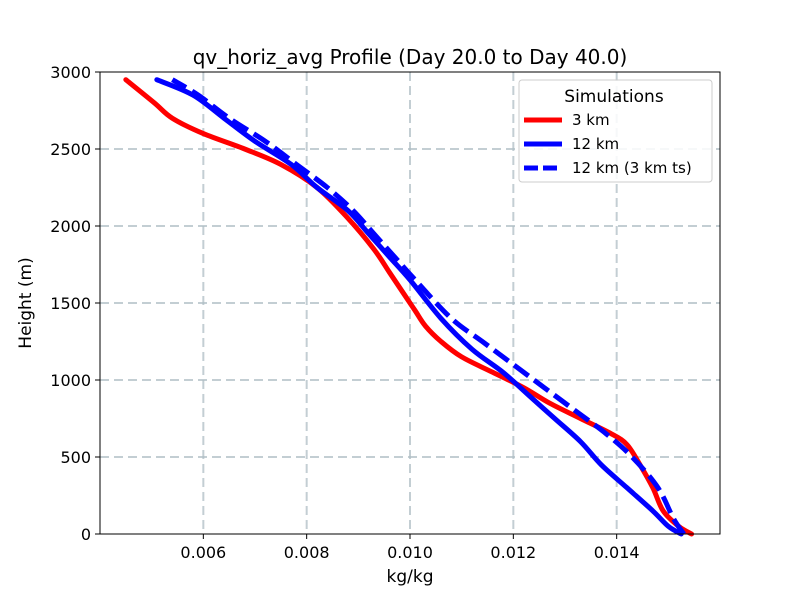 This screenshot has height=604, width=800. Describe the element at coordinates (70, 380) in the screenshot. I see `y-tick-label: 1000` at that location.